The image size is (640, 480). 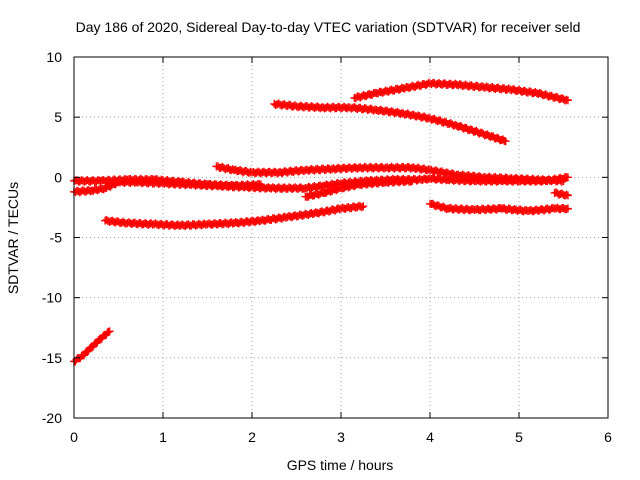 What do you see at coordinates (52, 418) in the screenshot?
I see `y-tick-label: -20` at bounding box center [52, 418].